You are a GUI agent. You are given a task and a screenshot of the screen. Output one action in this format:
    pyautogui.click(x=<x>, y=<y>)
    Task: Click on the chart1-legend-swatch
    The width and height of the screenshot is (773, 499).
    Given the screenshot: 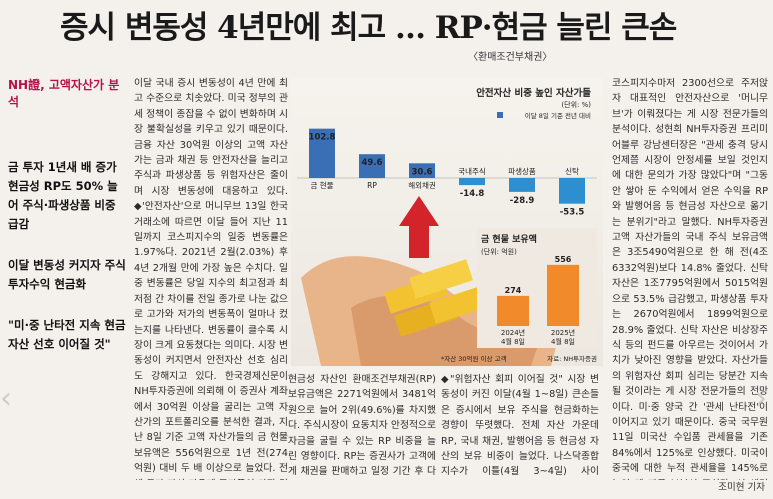 What is the action you would take?
    pyautogui.click(x=500, y=115)
    